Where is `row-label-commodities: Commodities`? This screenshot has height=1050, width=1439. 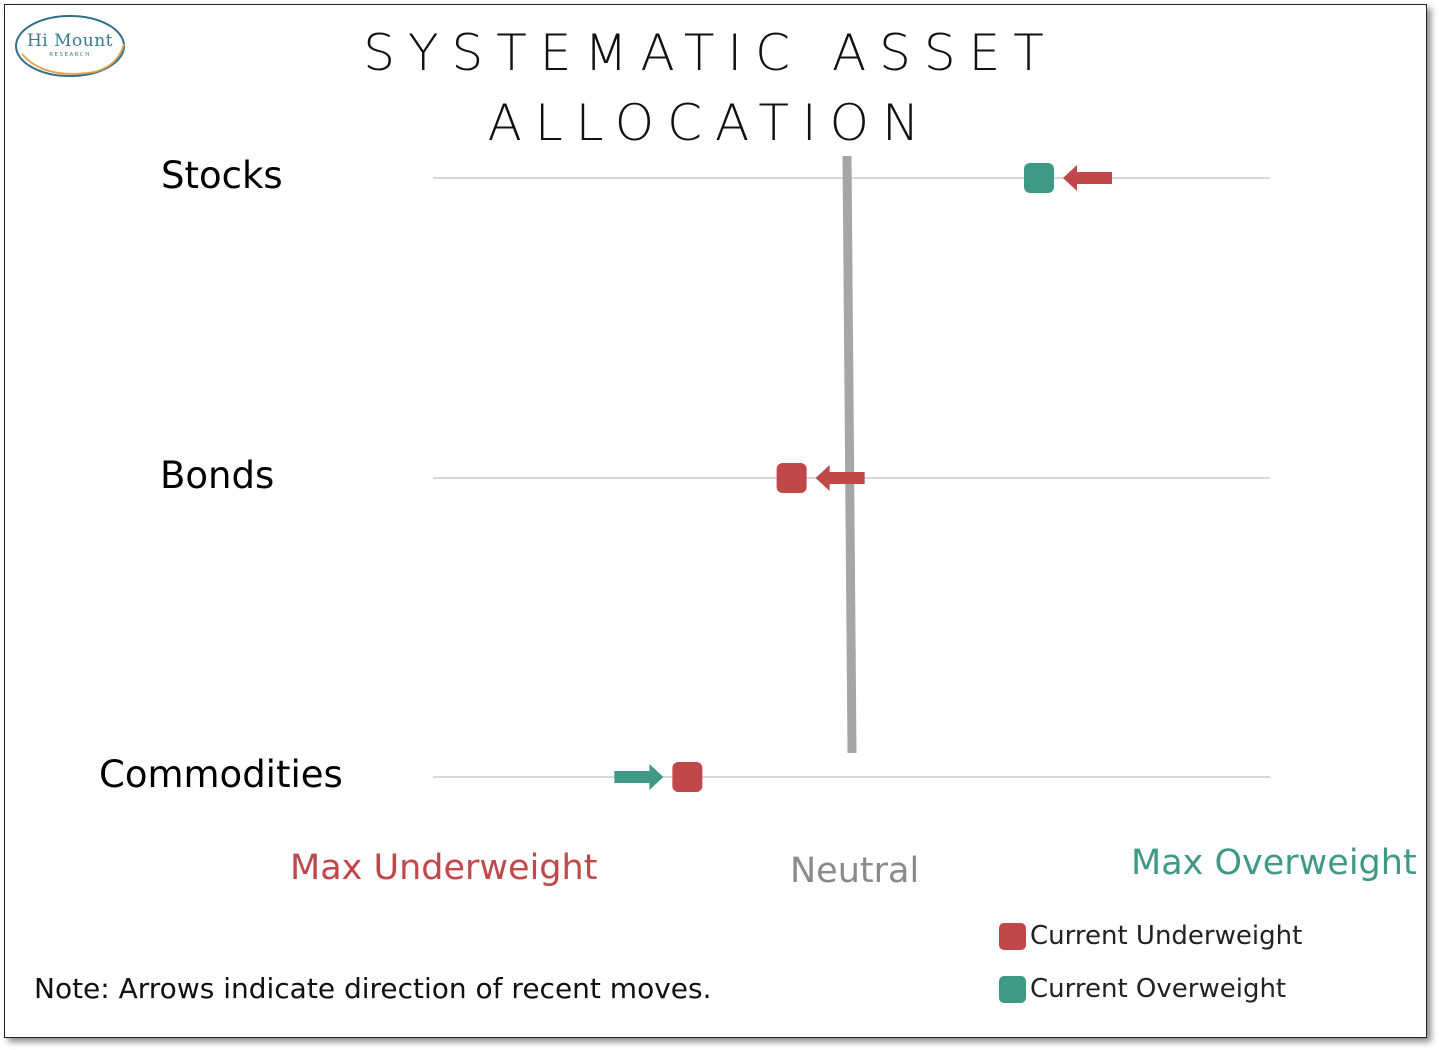 row-label-commodities: Commodities is located at coordinates (221, 774).